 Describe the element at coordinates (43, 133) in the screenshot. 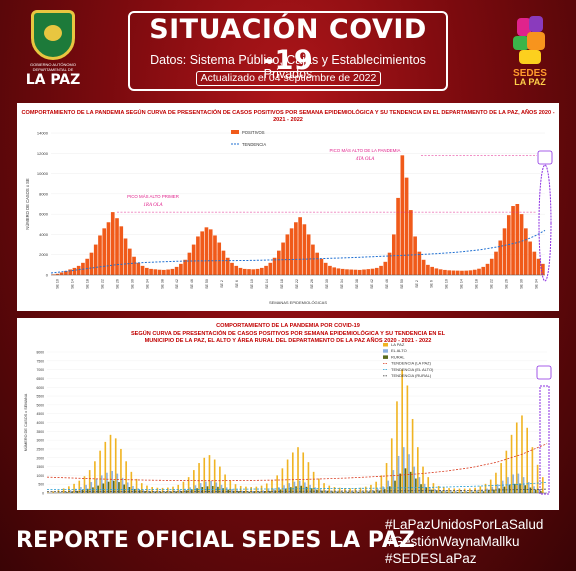

I see `y-tick-label: 14000` at that location.